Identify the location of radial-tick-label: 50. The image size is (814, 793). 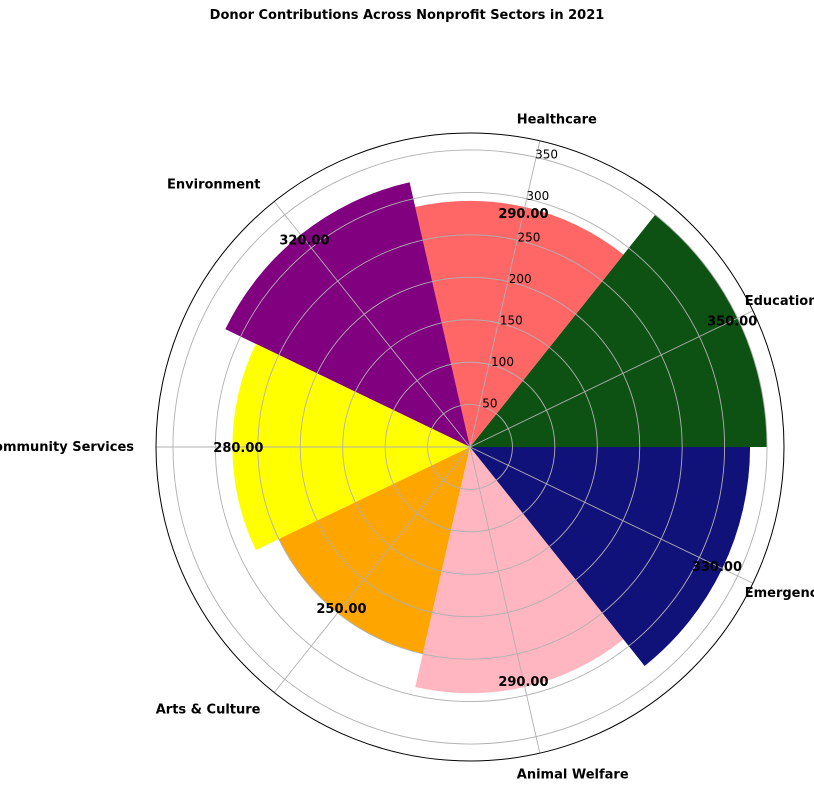
(489, 404).